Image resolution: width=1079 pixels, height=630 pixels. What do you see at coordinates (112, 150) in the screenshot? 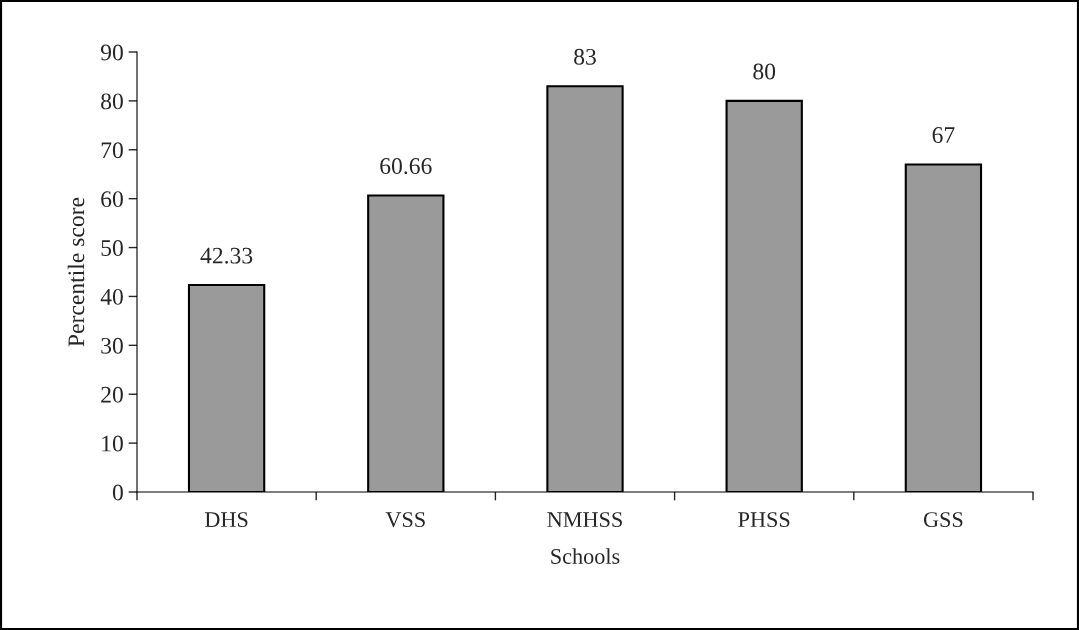
I see `y-tick-label: 70` at bounding box center [112, 150].